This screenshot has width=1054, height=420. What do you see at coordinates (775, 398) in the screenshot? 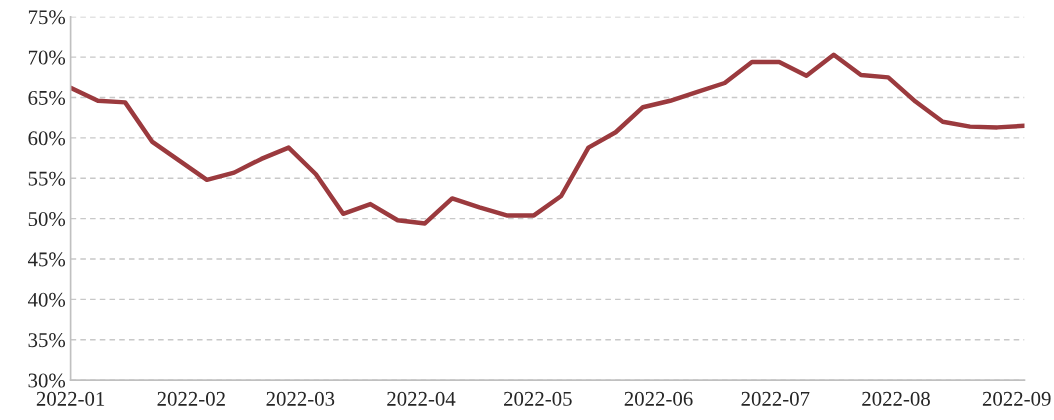
I see `x-tick-label: 2022-07` at bounding box center [775, 398].